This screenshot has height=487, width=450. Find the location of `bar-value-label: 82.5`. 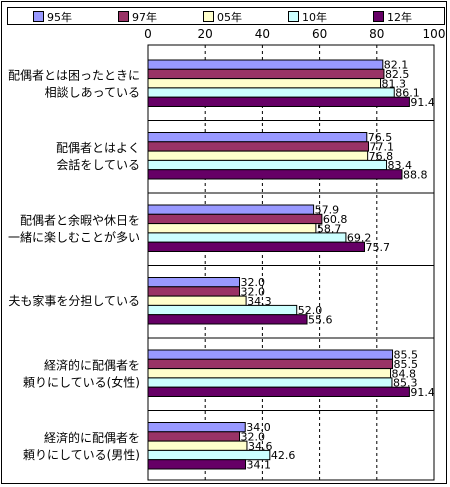

bar-value-label: 82.5 is located at coordinates (397, 74).